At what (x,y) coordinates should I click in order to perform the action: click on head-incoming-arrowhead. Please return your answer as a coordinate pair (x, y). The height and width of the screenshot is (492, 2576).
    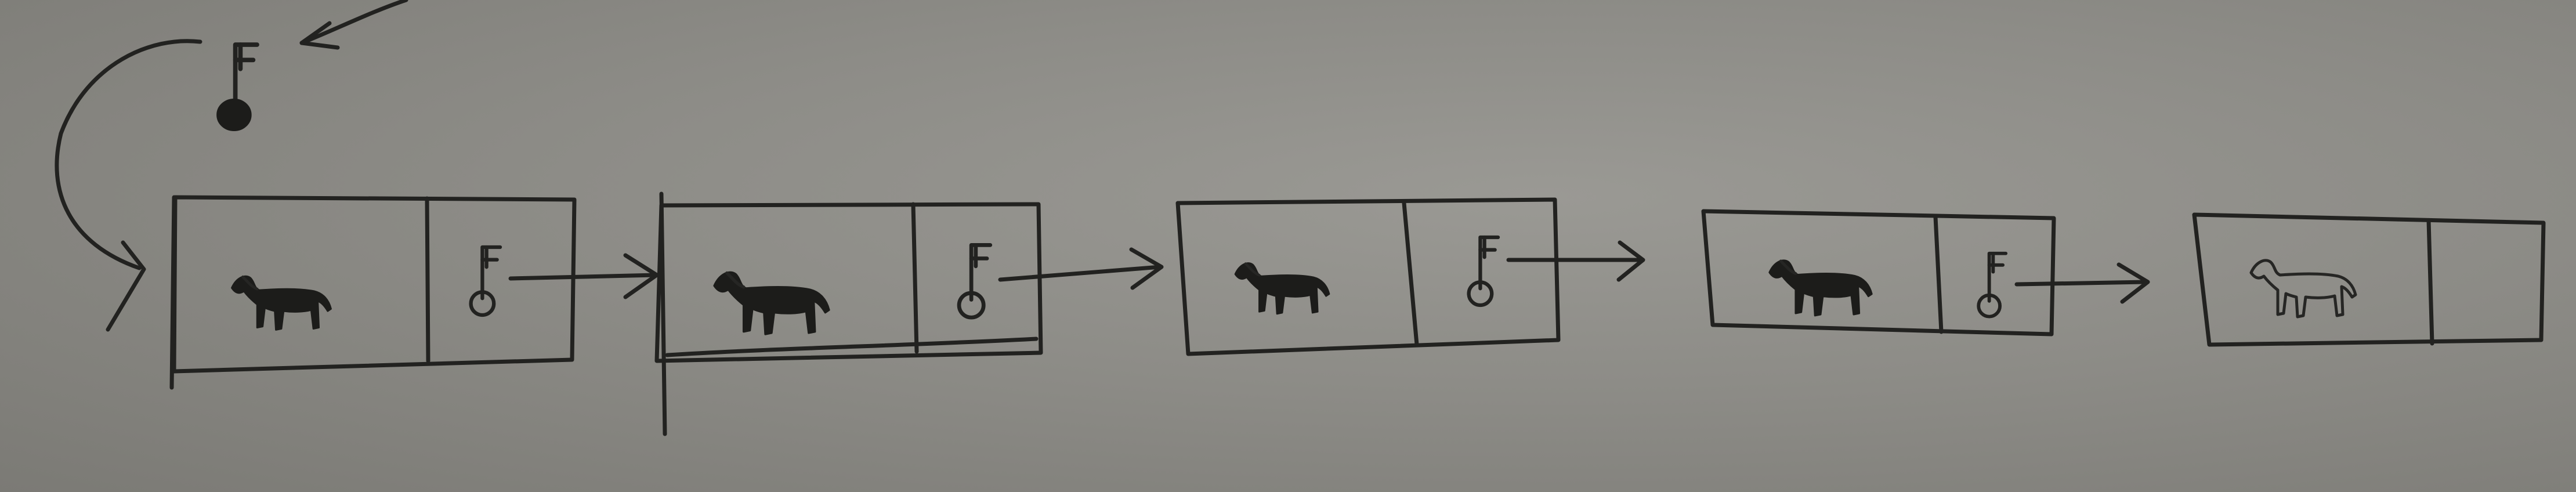
    Looking at the image, I should click on (319, 35).